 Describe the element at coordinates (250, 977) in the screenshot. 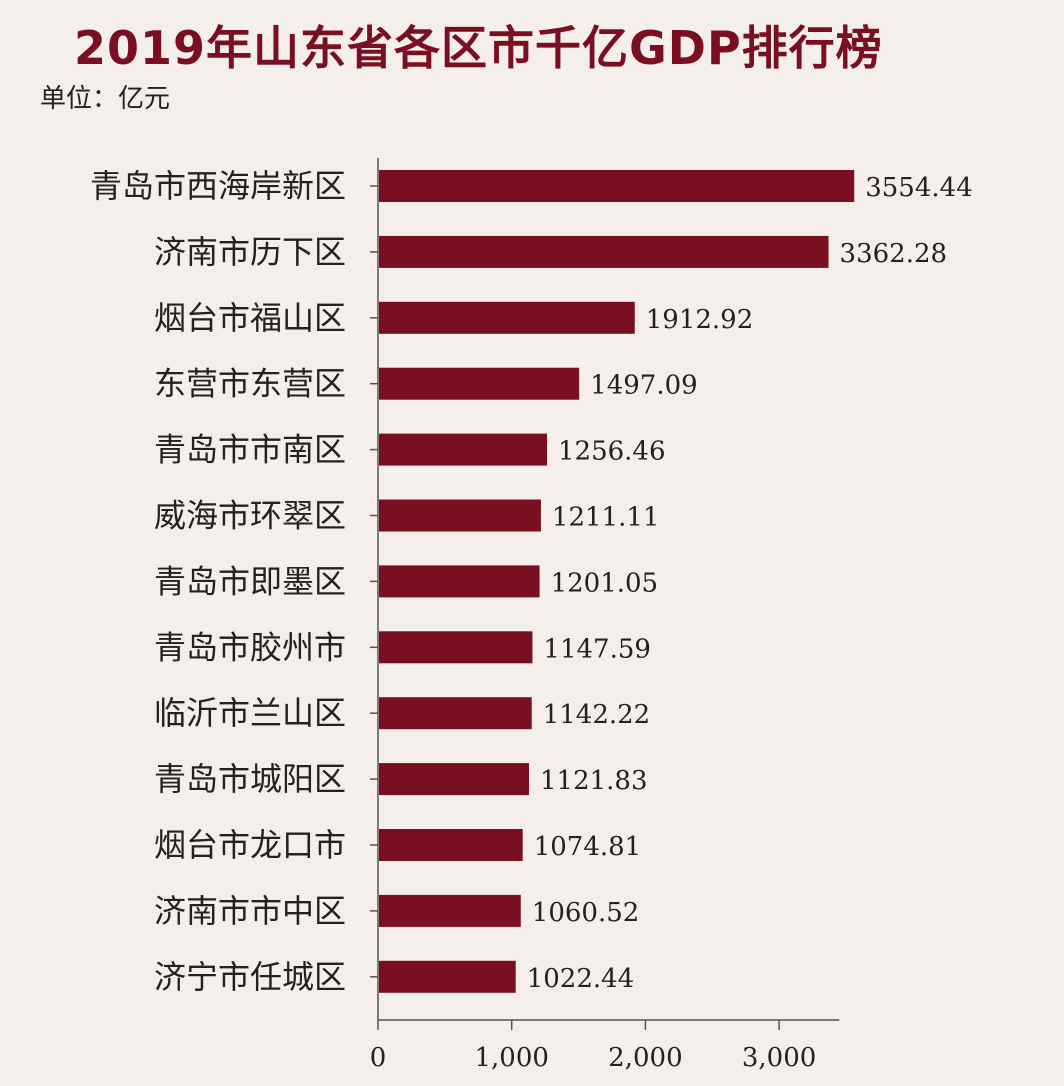

I see `category-label: 济宁市任城区` at that location.